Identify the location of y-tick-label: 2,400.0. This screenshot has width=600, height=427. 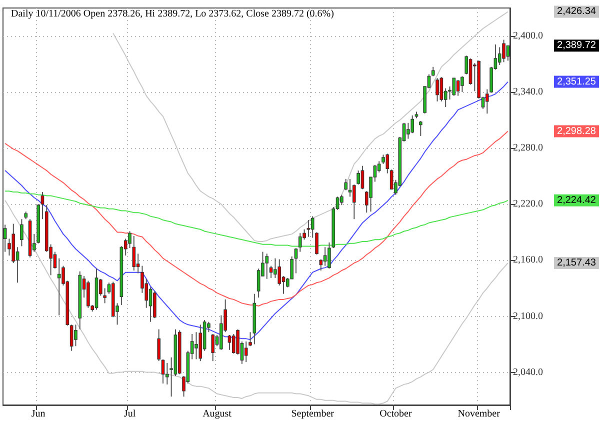
(528, 36).